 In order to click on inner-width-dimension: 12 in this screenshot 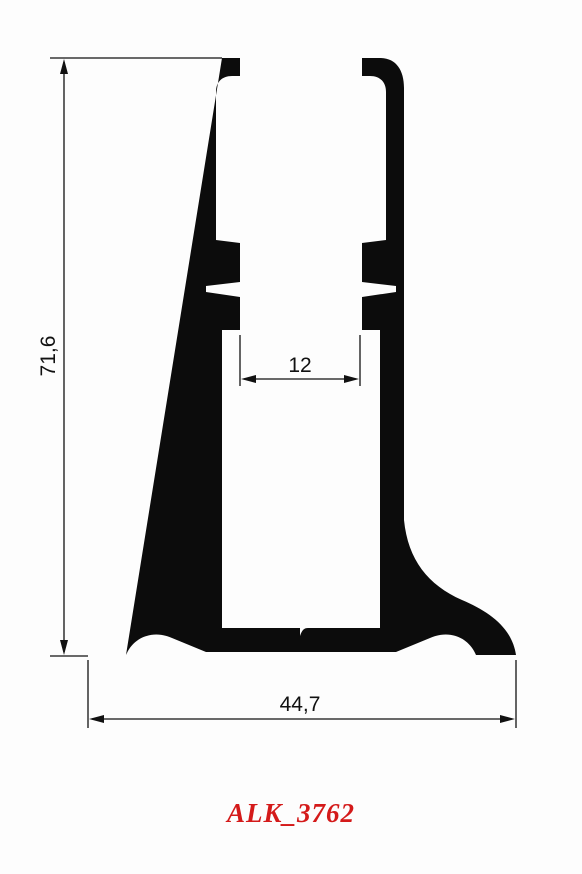, I will do `click(300, 360)`.